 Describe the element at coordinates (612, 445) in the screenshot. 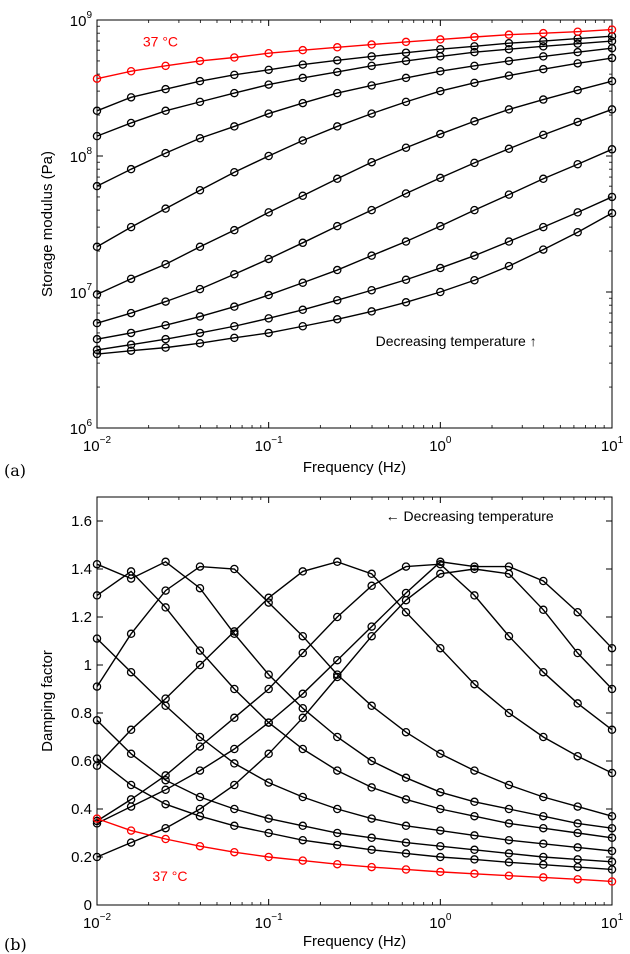

I see `x-tick-label: 101` at that location.